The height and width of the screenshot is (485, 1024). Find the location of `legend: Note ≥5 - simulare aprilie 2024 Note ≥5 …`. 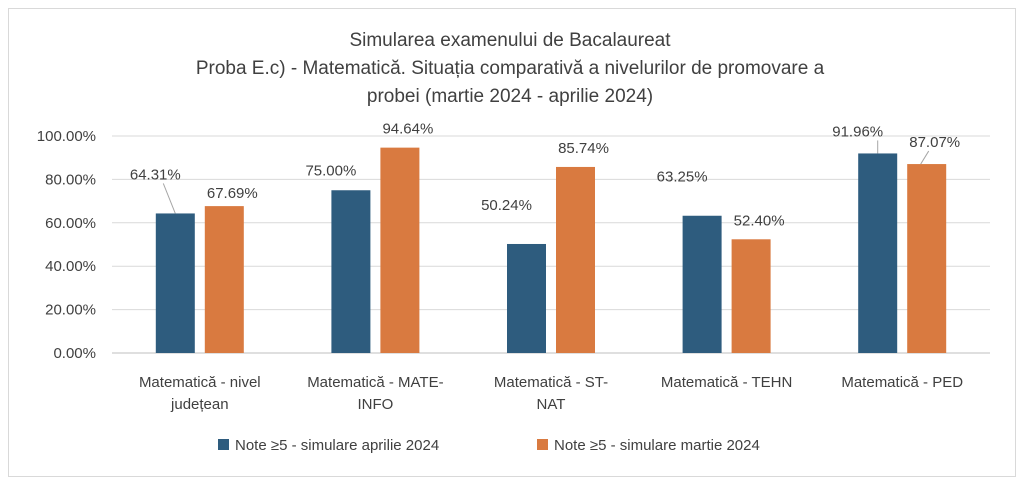

legend: Note ≥5 - simulare aprilie 2024 Note ≥5 … is located at coordinates (489, 445).